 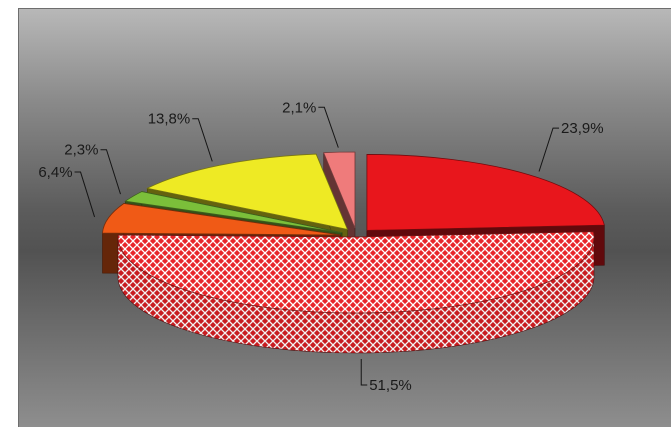 I want to click on data-label-3: 6,4%, so click(x=55, y=172).